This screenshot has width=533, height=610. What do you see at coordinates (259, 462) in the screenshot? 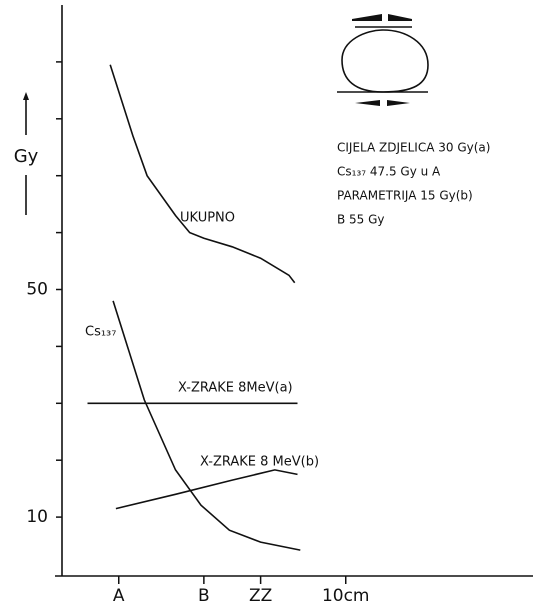
I see `series-label: X-ZRAKE 8 MeV(b)` at bounding box center [259, 462].